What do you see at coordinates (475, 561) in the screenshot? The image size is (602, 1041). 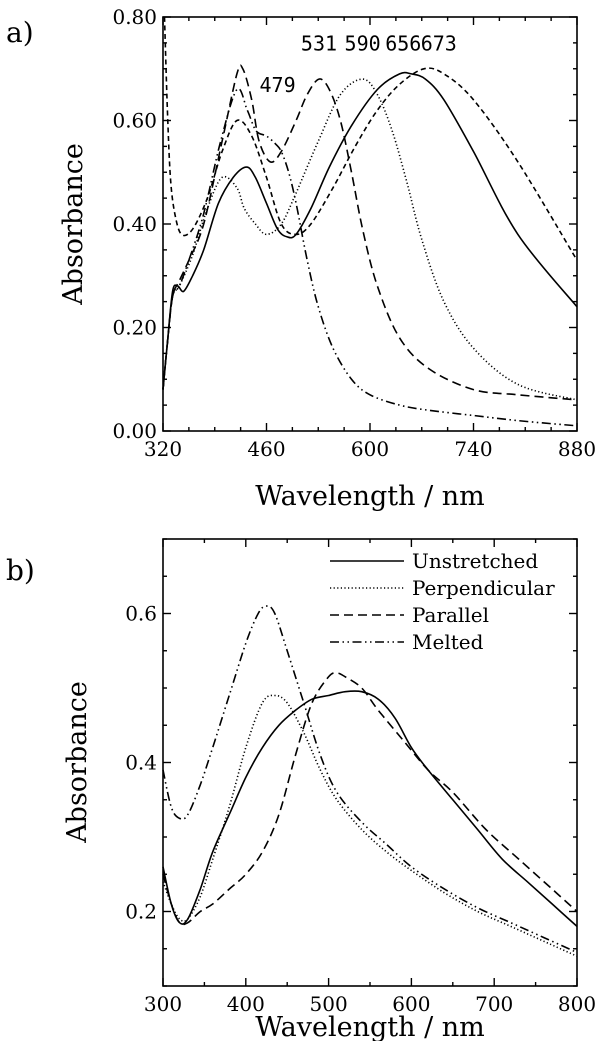 I see `legend-label-unstretched: Unstretched` at bounding box center [475, 561].